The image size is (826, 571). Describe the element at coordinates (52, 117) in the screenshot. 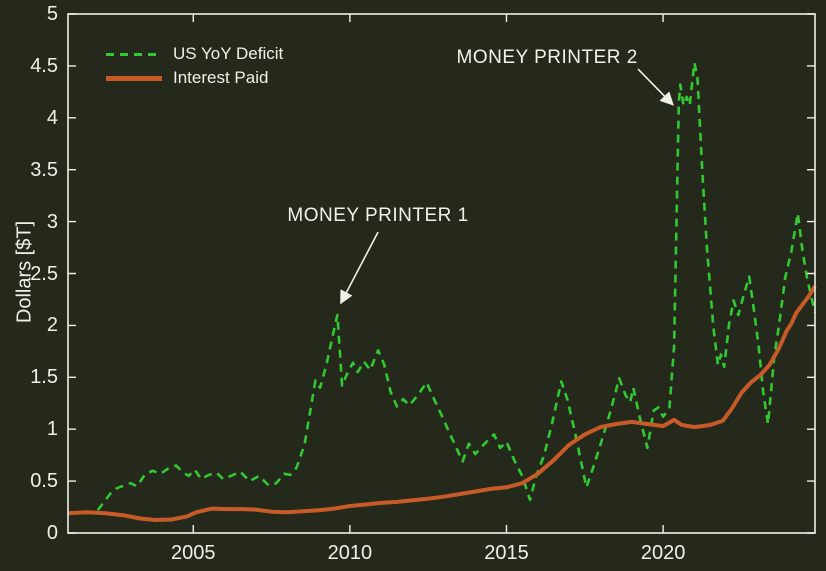

I see `y-tick-label: 4` at that location.